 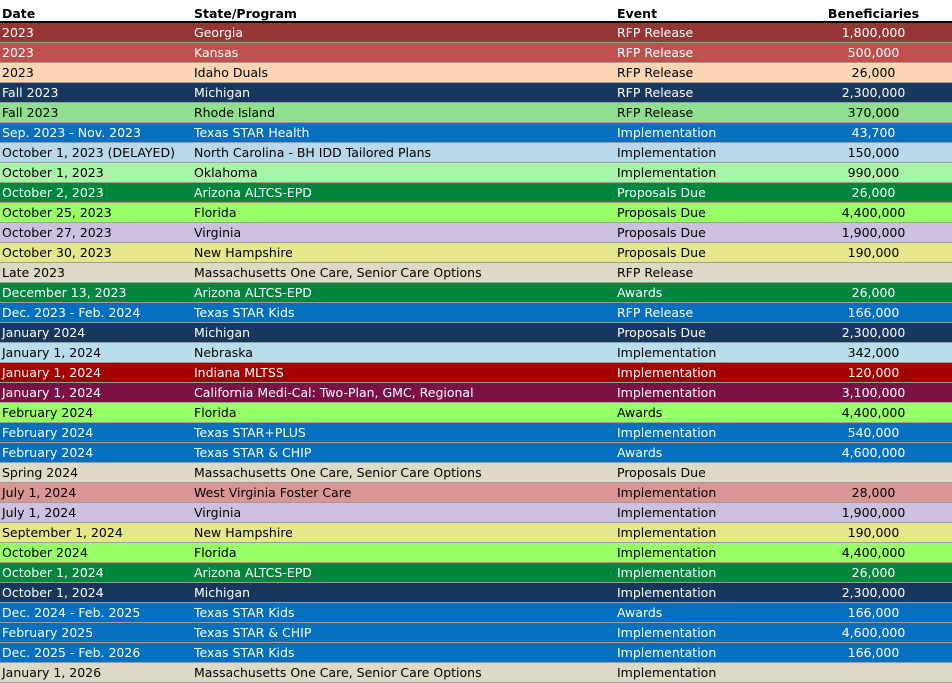 What do you see at coordinates (873, 672) in the screenshot?
I see `cell-beneficiaries` at bounding box center [873, 672].